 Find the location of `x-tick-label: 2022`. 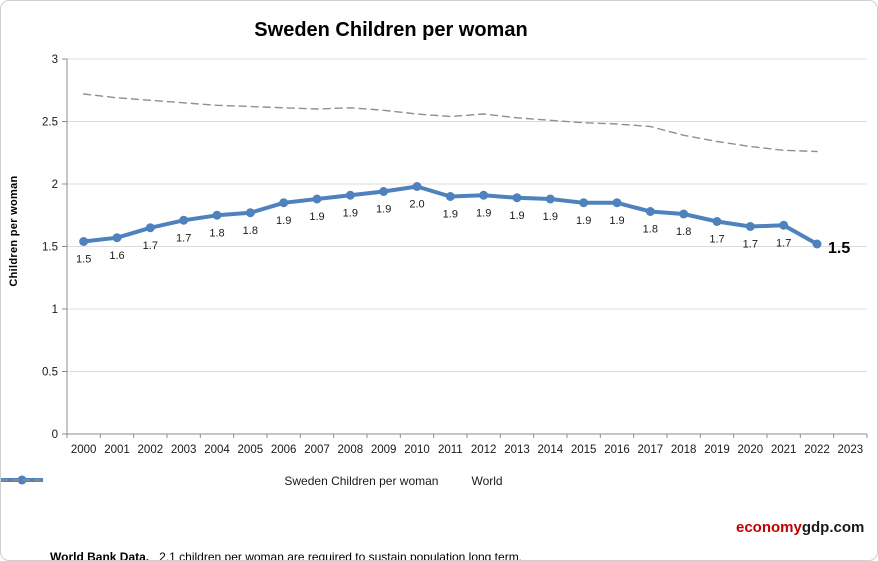

x-tick-label: 2022 is located at coordinates (817, 450).